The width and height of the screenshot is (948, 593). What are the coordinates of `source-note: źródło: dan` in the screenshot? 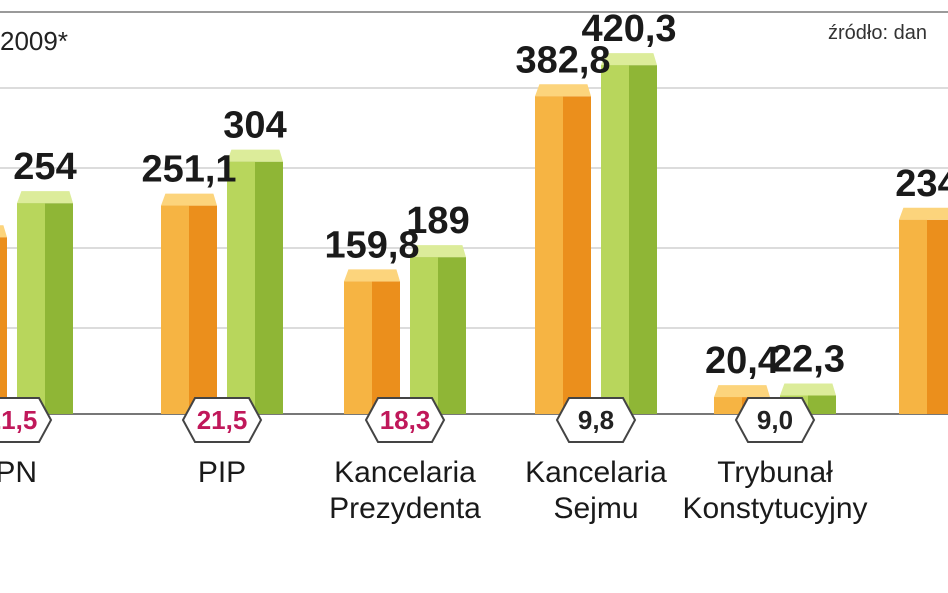 It's located at (877, 33).